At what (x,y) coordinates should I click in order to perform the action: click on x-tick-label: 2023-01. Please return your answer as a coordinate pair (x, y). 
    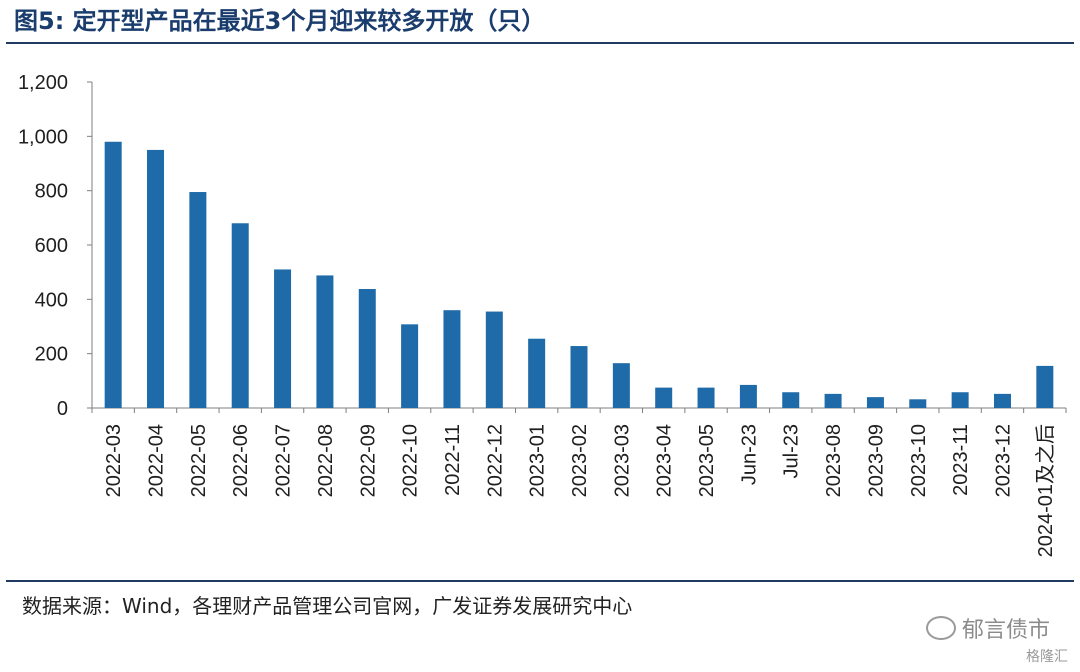
    Looking at the image, I should click on (538, 460).